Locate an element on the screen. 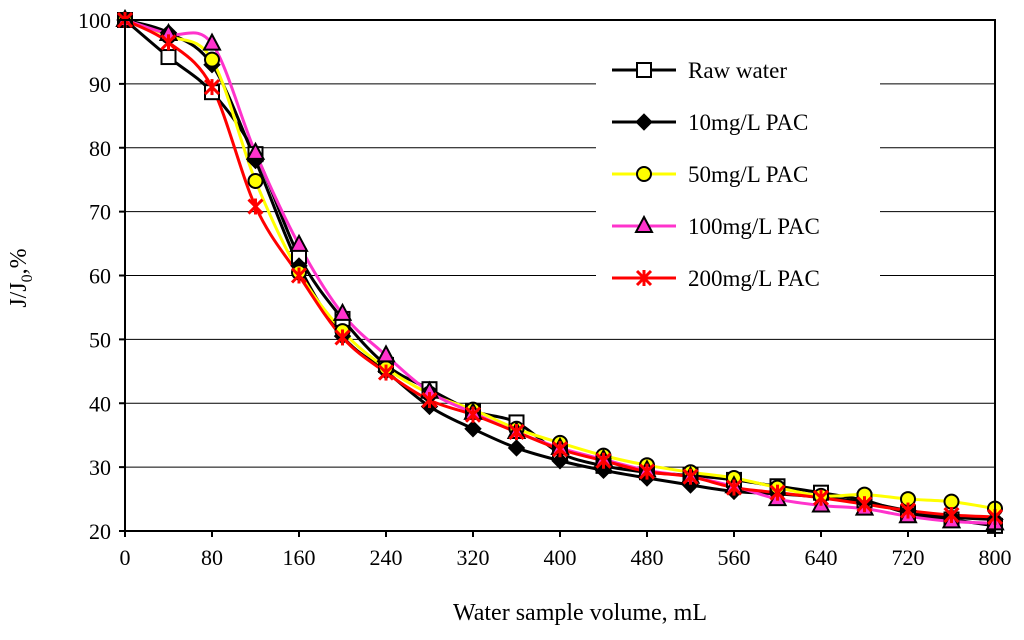 Image resolution: width=1024 pixels, height=640 pixels. y-tick-label-70: 70 is located at coordinates (100, 212).